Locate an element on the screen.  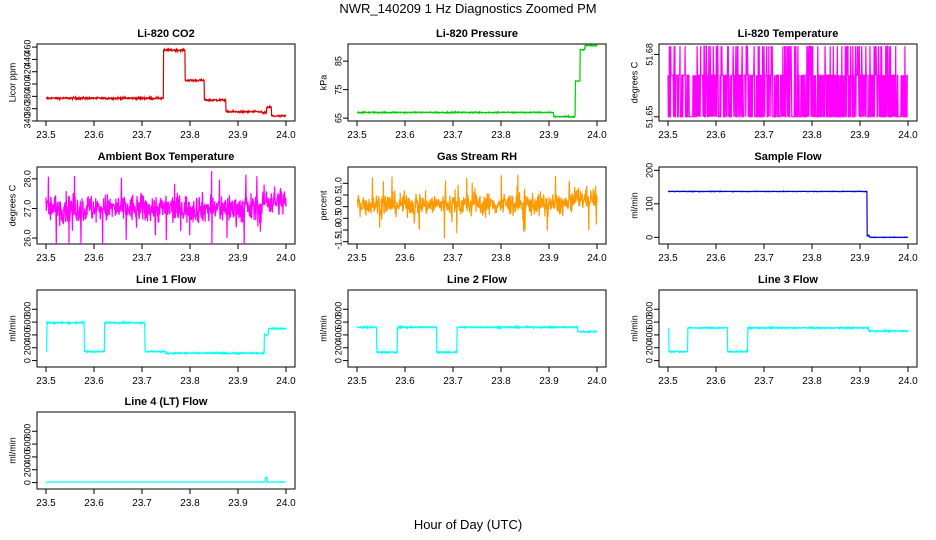
panel-title: Line 1 Flow is located at coordinates (166, 280).